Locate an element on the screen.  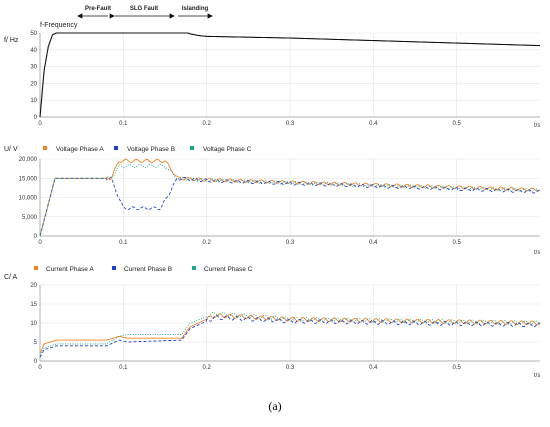
frequency-x-axis-label: t/s is located at coordinates (537, 126).